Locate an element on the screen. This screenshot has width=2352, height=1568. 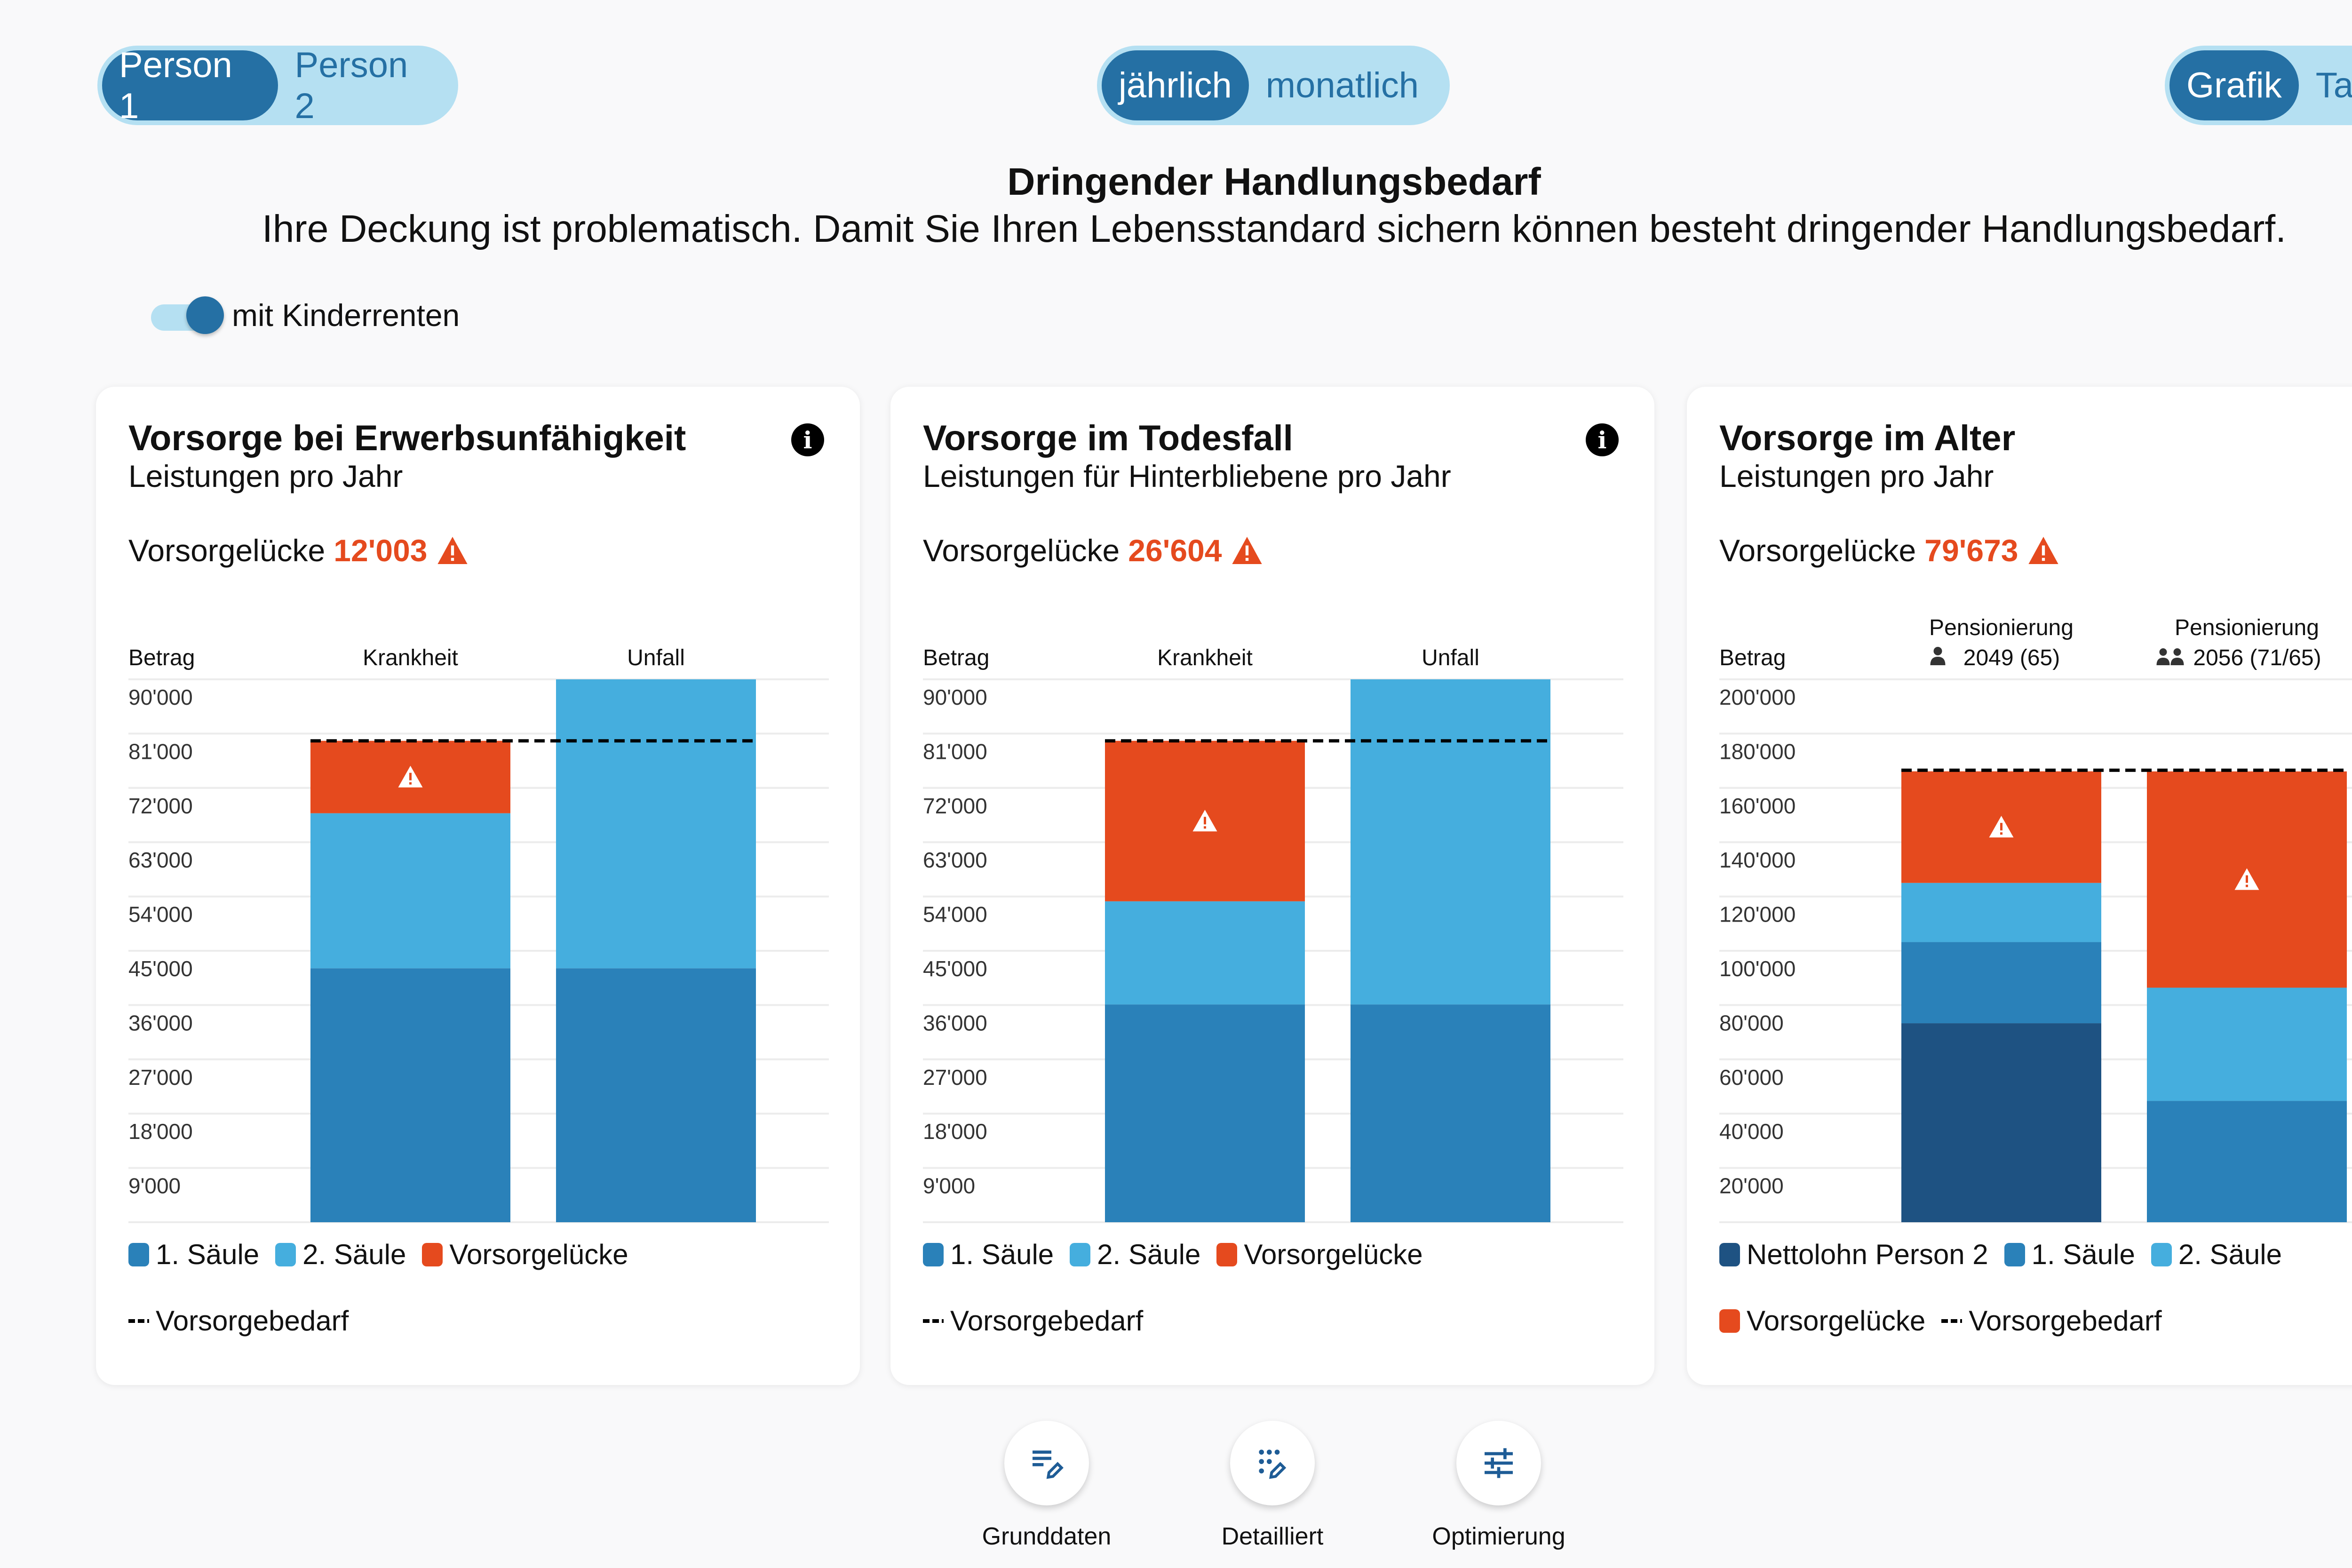
view-toggle: Grafik Tabelle is located at coordinates (2258, 85).